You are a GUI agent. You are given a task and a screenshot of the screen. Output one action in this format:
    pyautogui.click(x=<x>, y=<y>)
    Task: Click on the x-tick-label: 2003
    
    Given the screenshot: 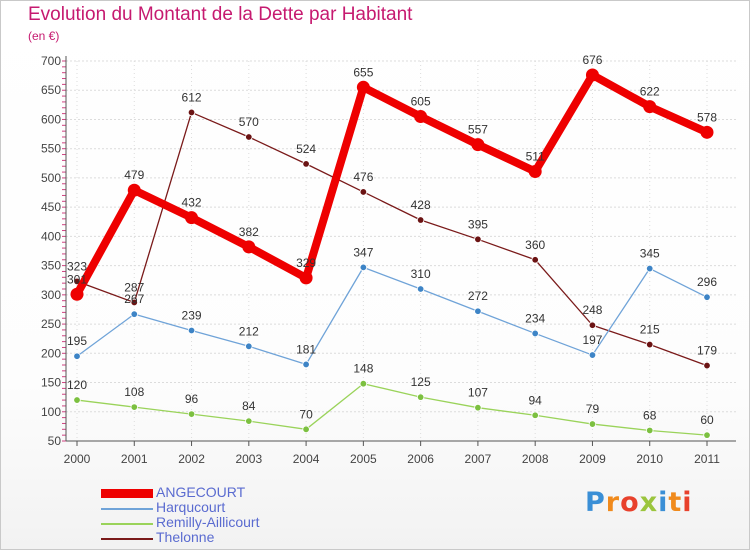 What is the action you would take?
    pyautogui.click(x=248, y=459)
    